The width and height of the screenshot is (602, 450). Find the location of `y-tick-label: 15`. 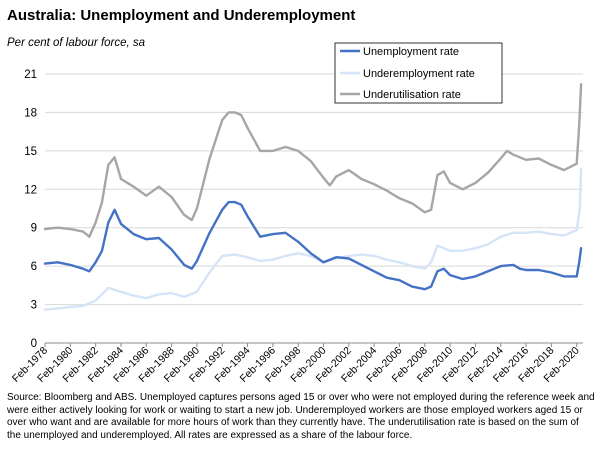

y-tick-label: 15 is located at coordinates (30, 152).